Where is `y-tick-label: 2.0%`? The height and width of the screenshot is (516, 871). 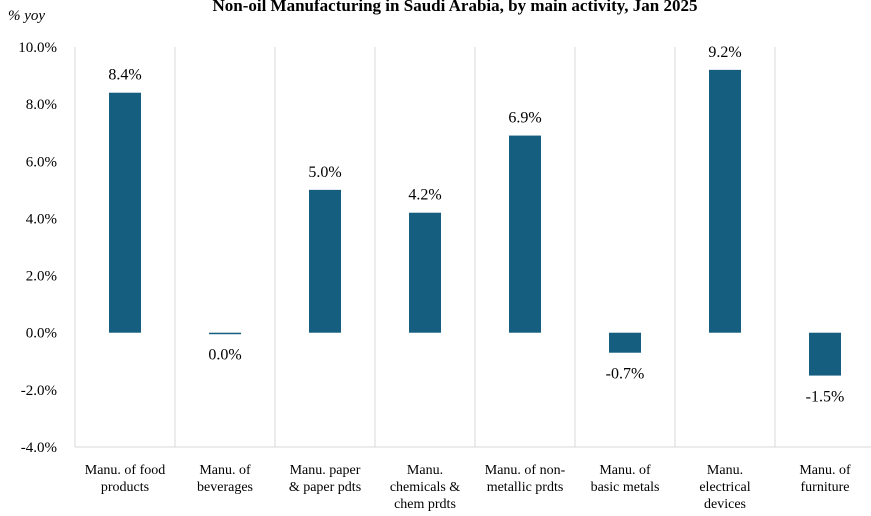
y-tick-label: 2.0% is located at coordinates (41, 277).